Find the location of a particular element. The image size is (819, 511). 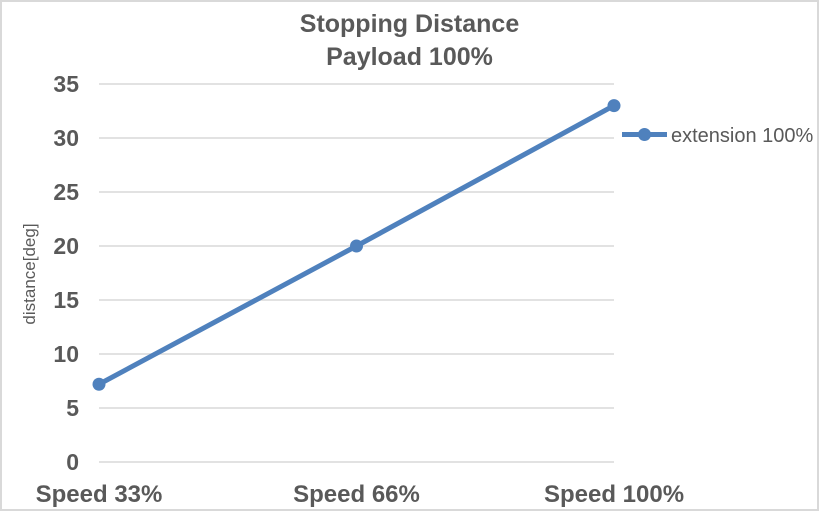

y-tick-label: 5 is located at coordinates (72, 408).